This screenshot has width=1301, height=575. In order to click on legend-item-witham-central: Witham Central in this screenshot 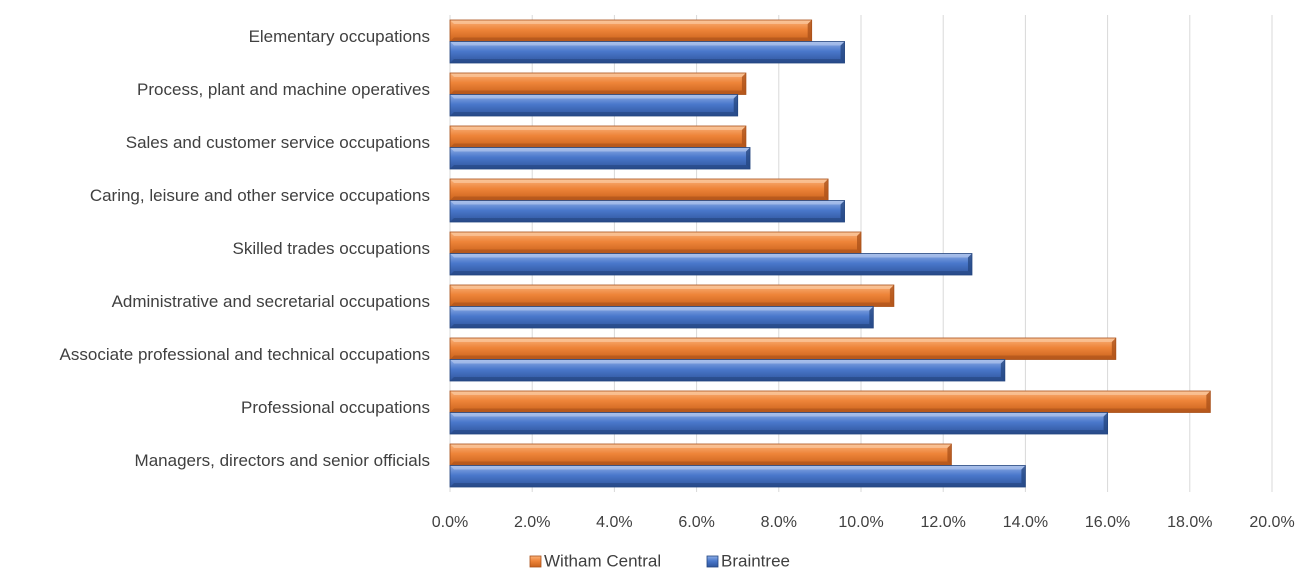, I will do `click(595, 560)`.